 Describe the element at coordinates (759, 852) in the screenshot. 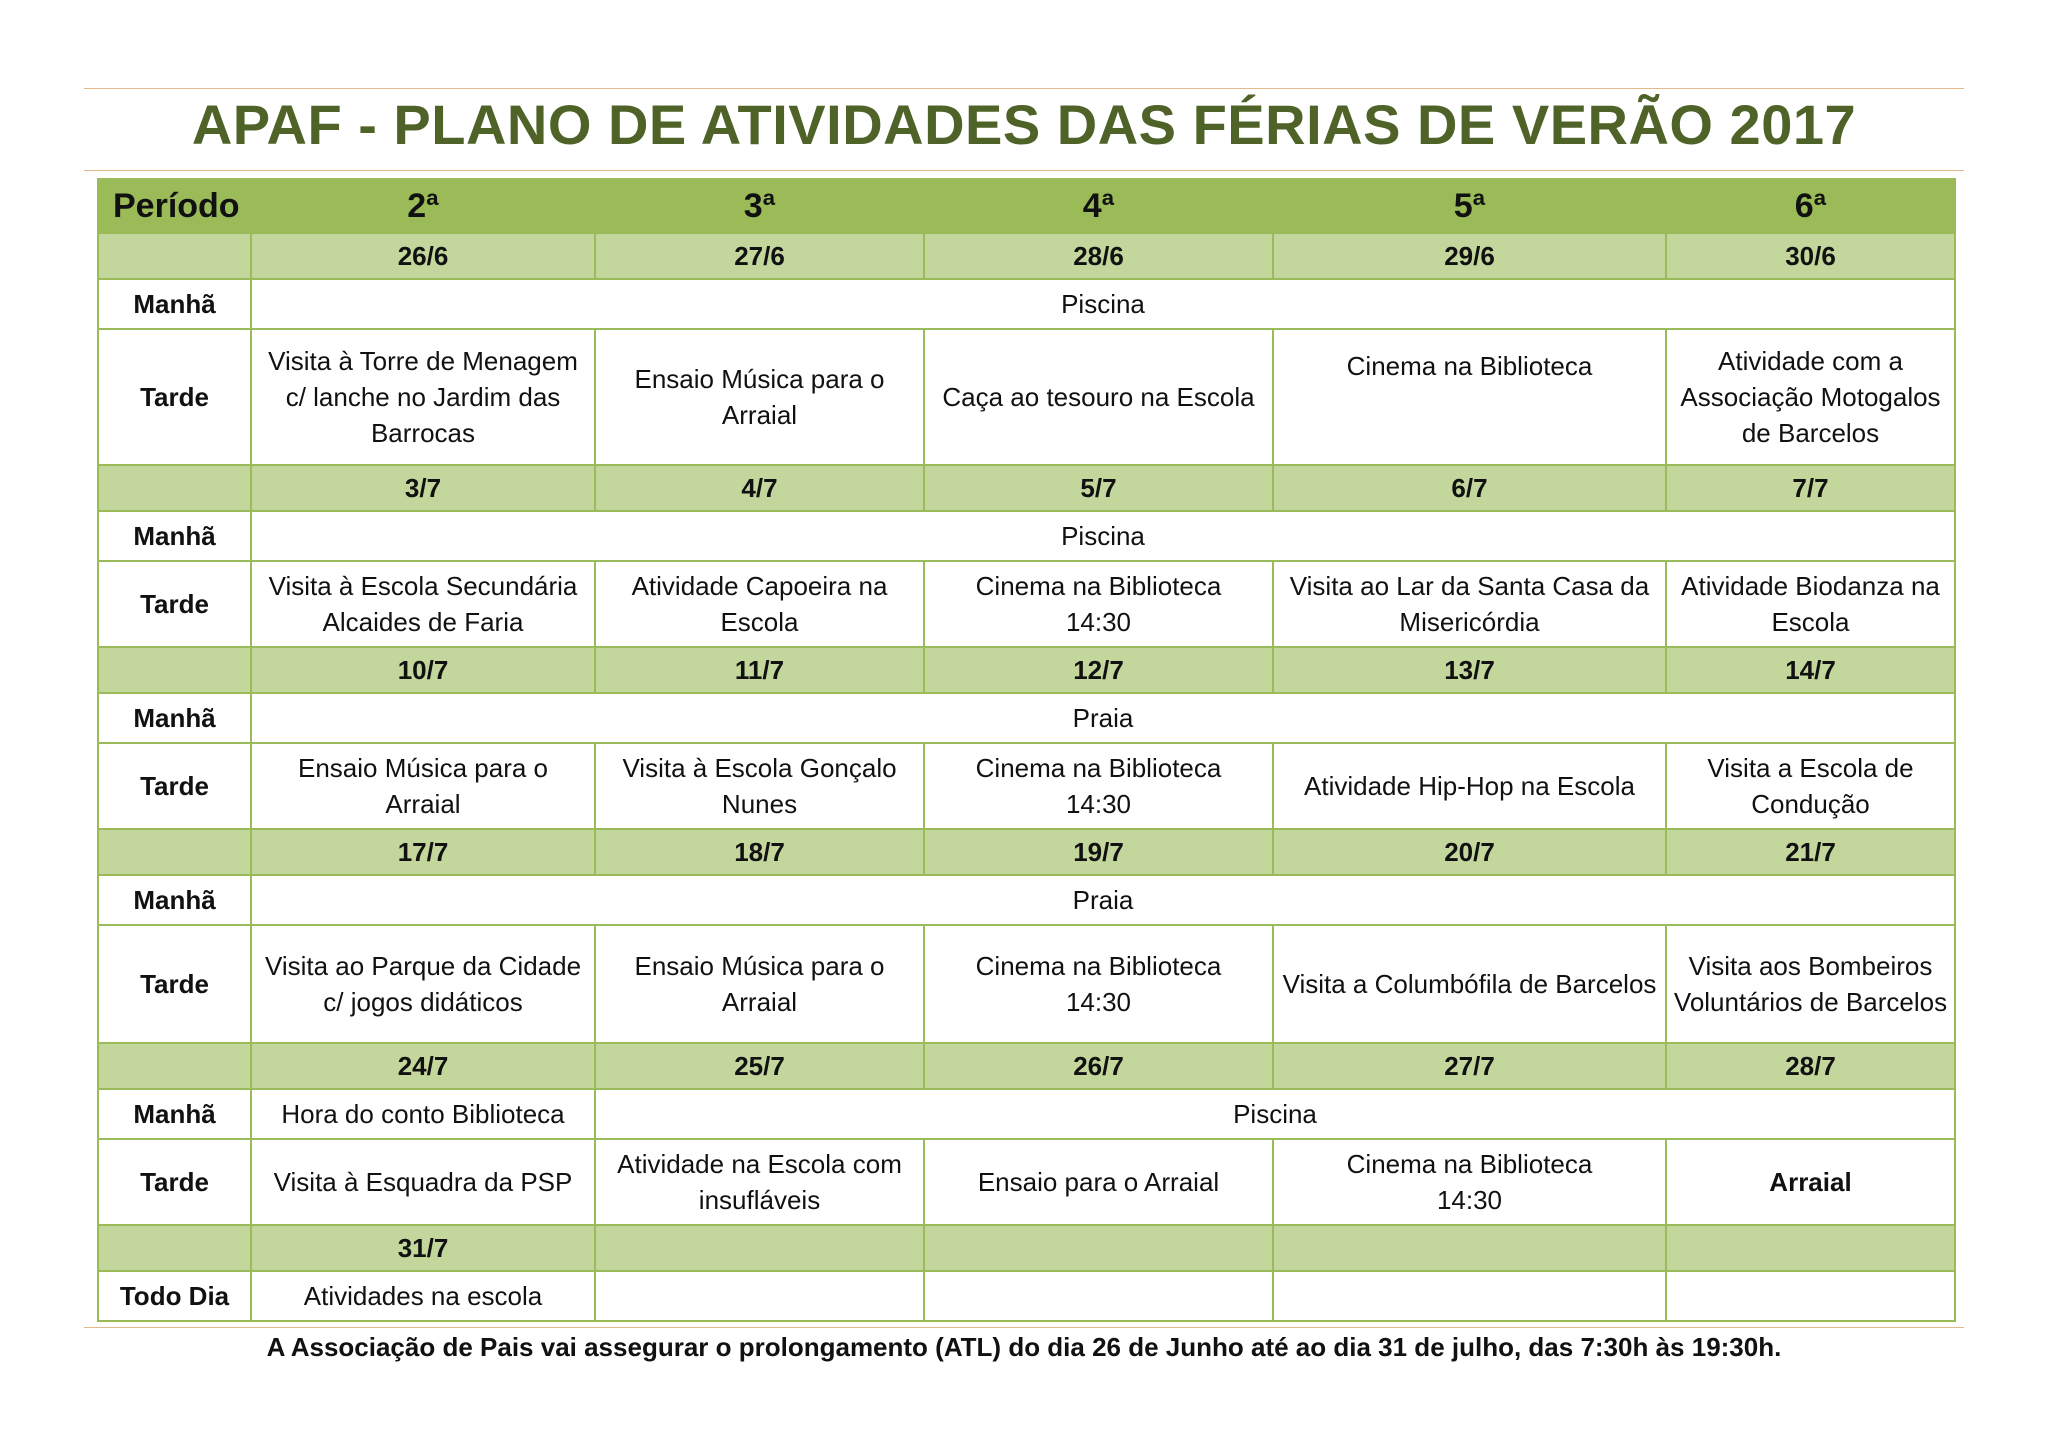

I see `date-cell: 18/7` at that location.